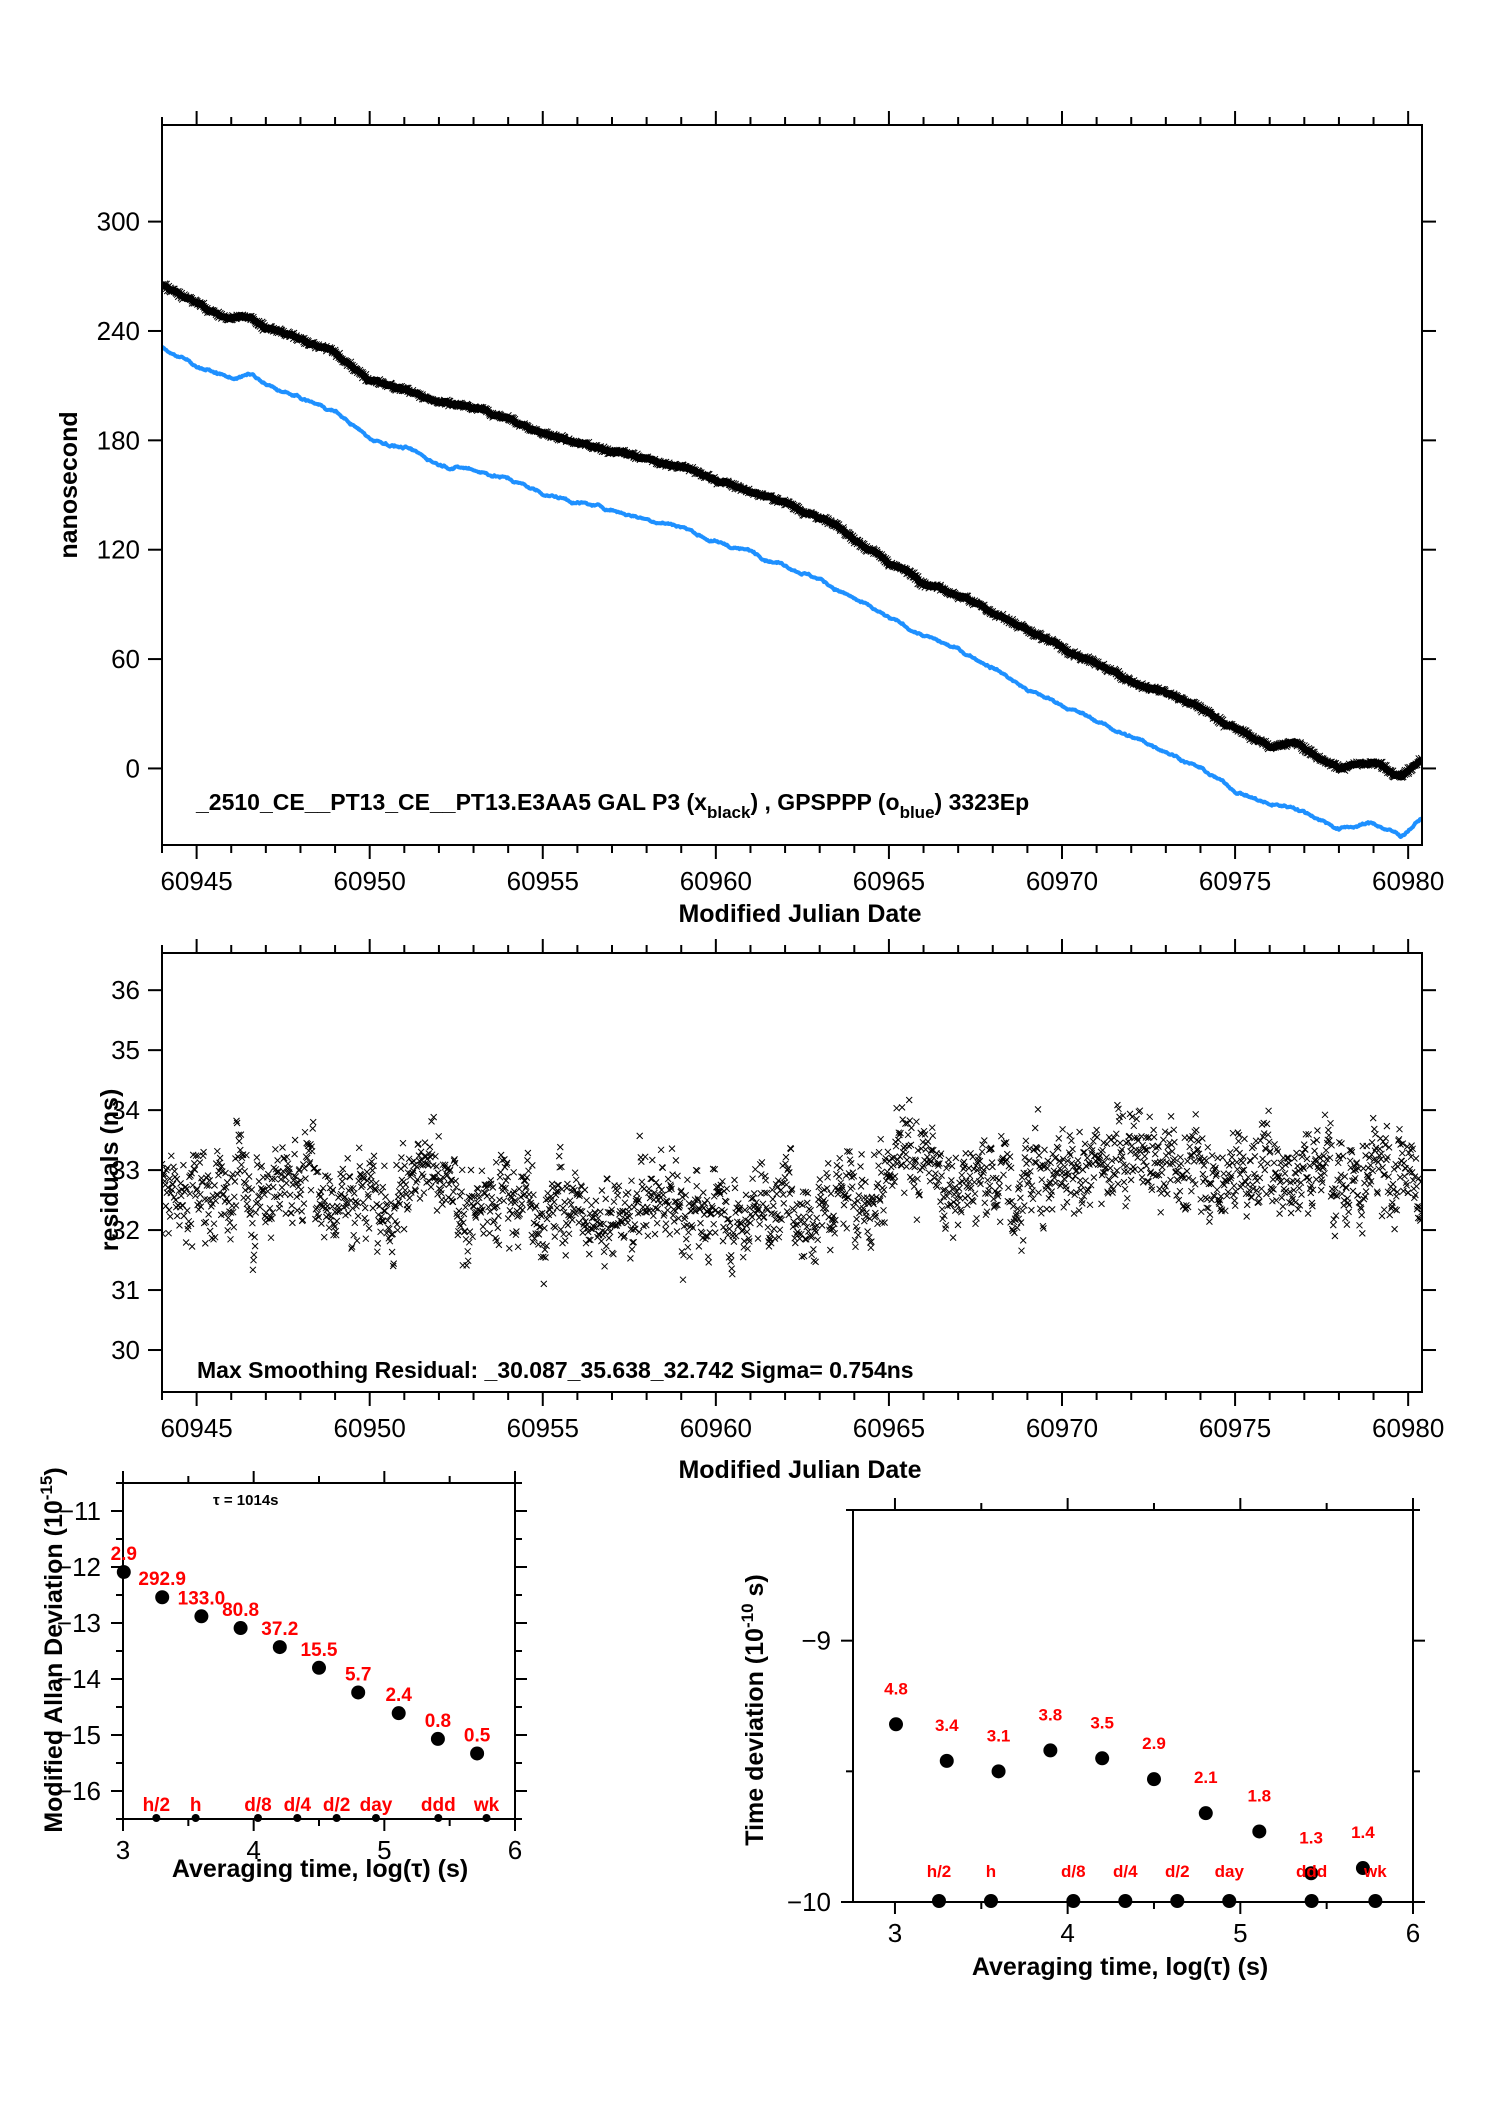  What do you see at coordinates (133, 768) in the screenshot?
I see `y-tick-label: 0` at bounding box center [133, 768].